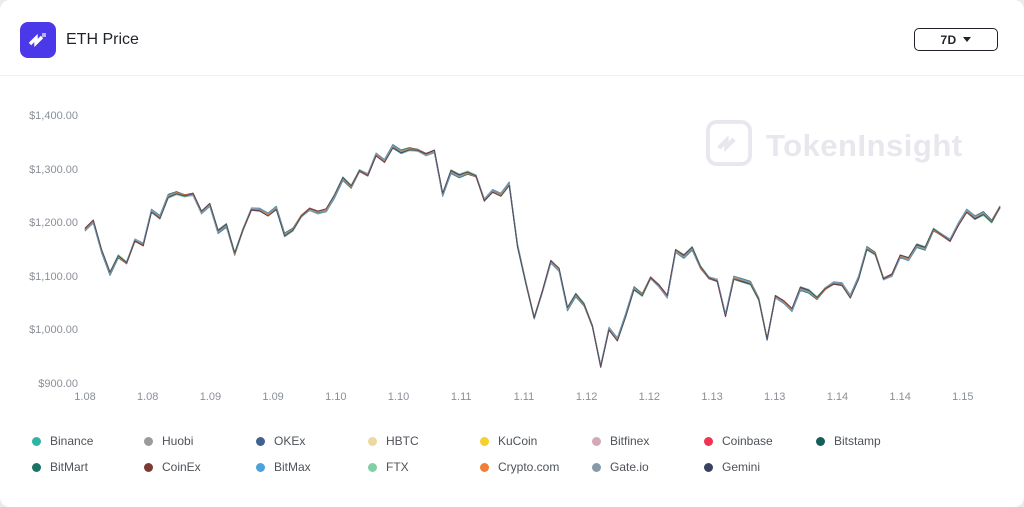 This screenshot has width=1024, height=507. Describe the element at coordinates (424, 441) in the screenshot. I see `legend-item-hbtc: HBTC` at that location.